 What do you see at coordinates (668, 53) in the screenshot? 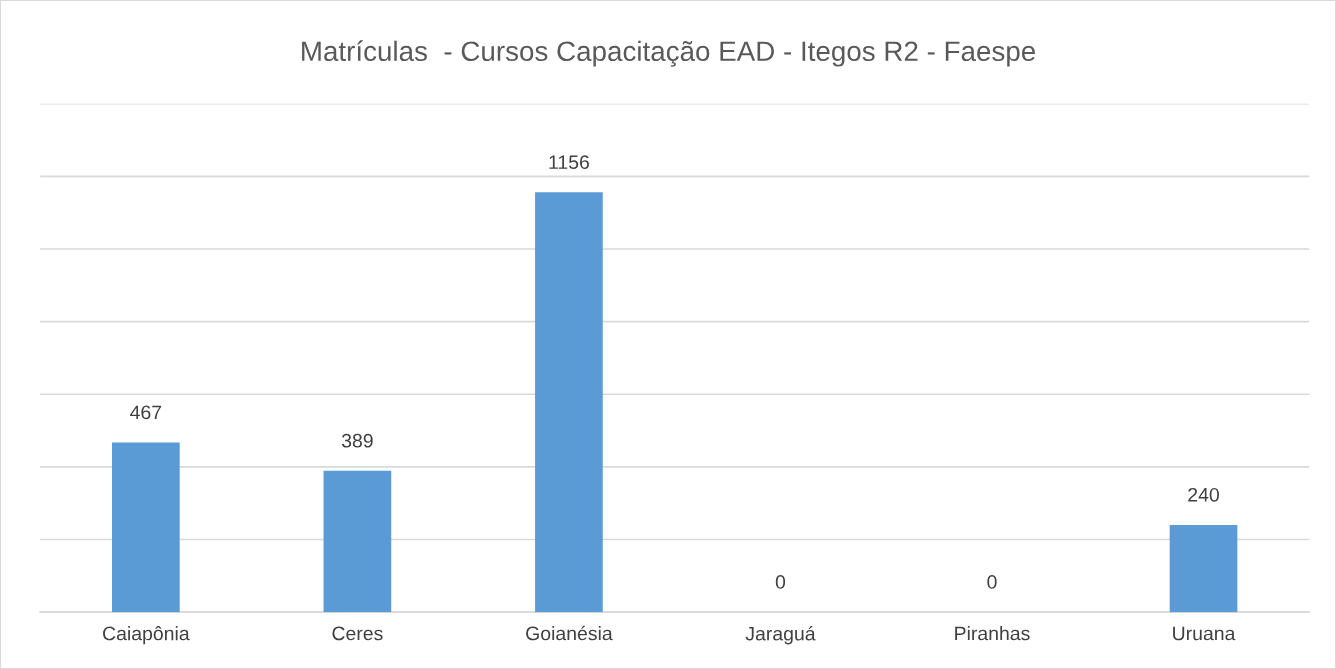
I see `chart-title: Matrículas - Cursos Capacitação EAD - Itegos R2 - Faespe` at bounding box center [668, 53].